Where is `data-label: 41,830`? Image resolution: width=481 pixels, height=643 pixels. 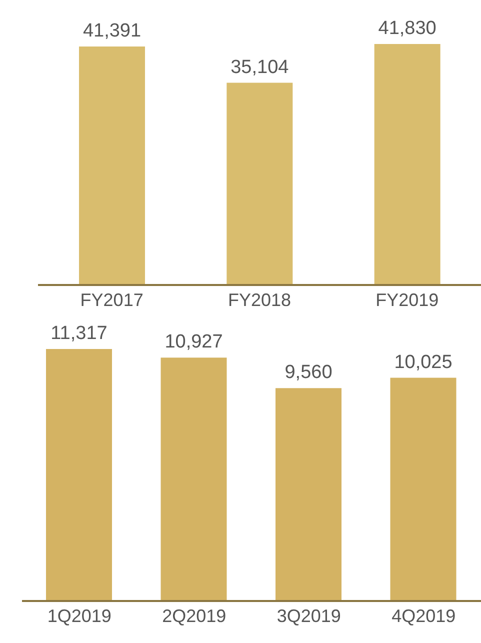 data-label: 41,830 is located at coordinates (407, 28).